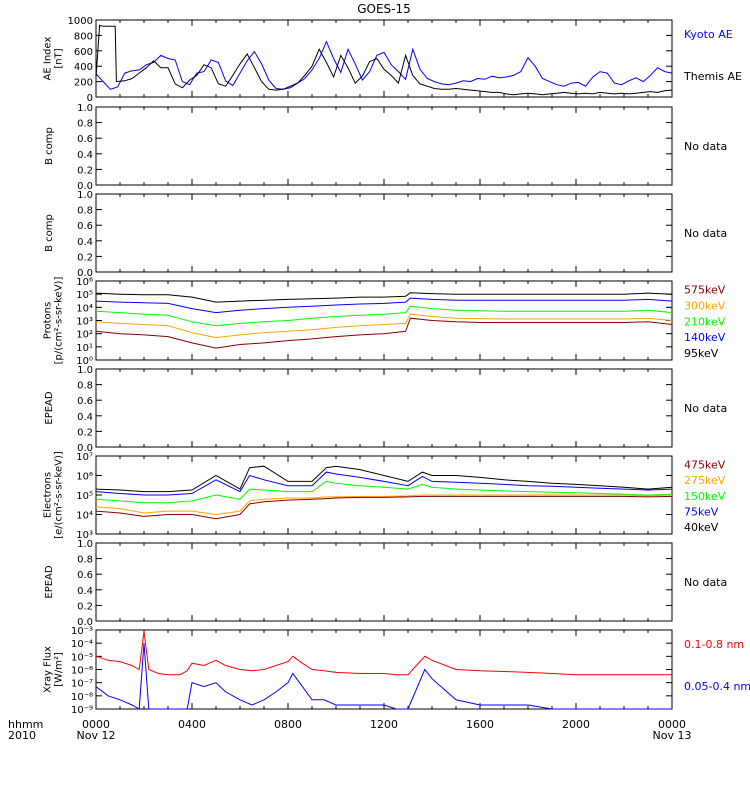 This screenshot has height=804, width=750. Describe the element at coordinates (59, 669) in the screenshot. I see `y-axis-label: [W/m²]` at that location.